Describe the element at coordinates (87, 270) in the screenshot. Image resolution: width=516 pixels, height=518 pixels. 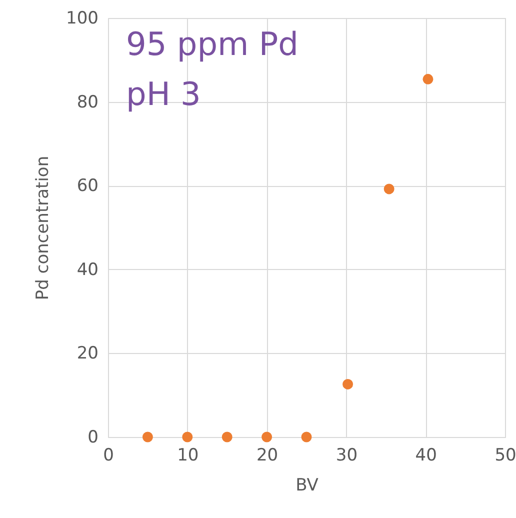
I see `y-tick-label: 40` at that location.